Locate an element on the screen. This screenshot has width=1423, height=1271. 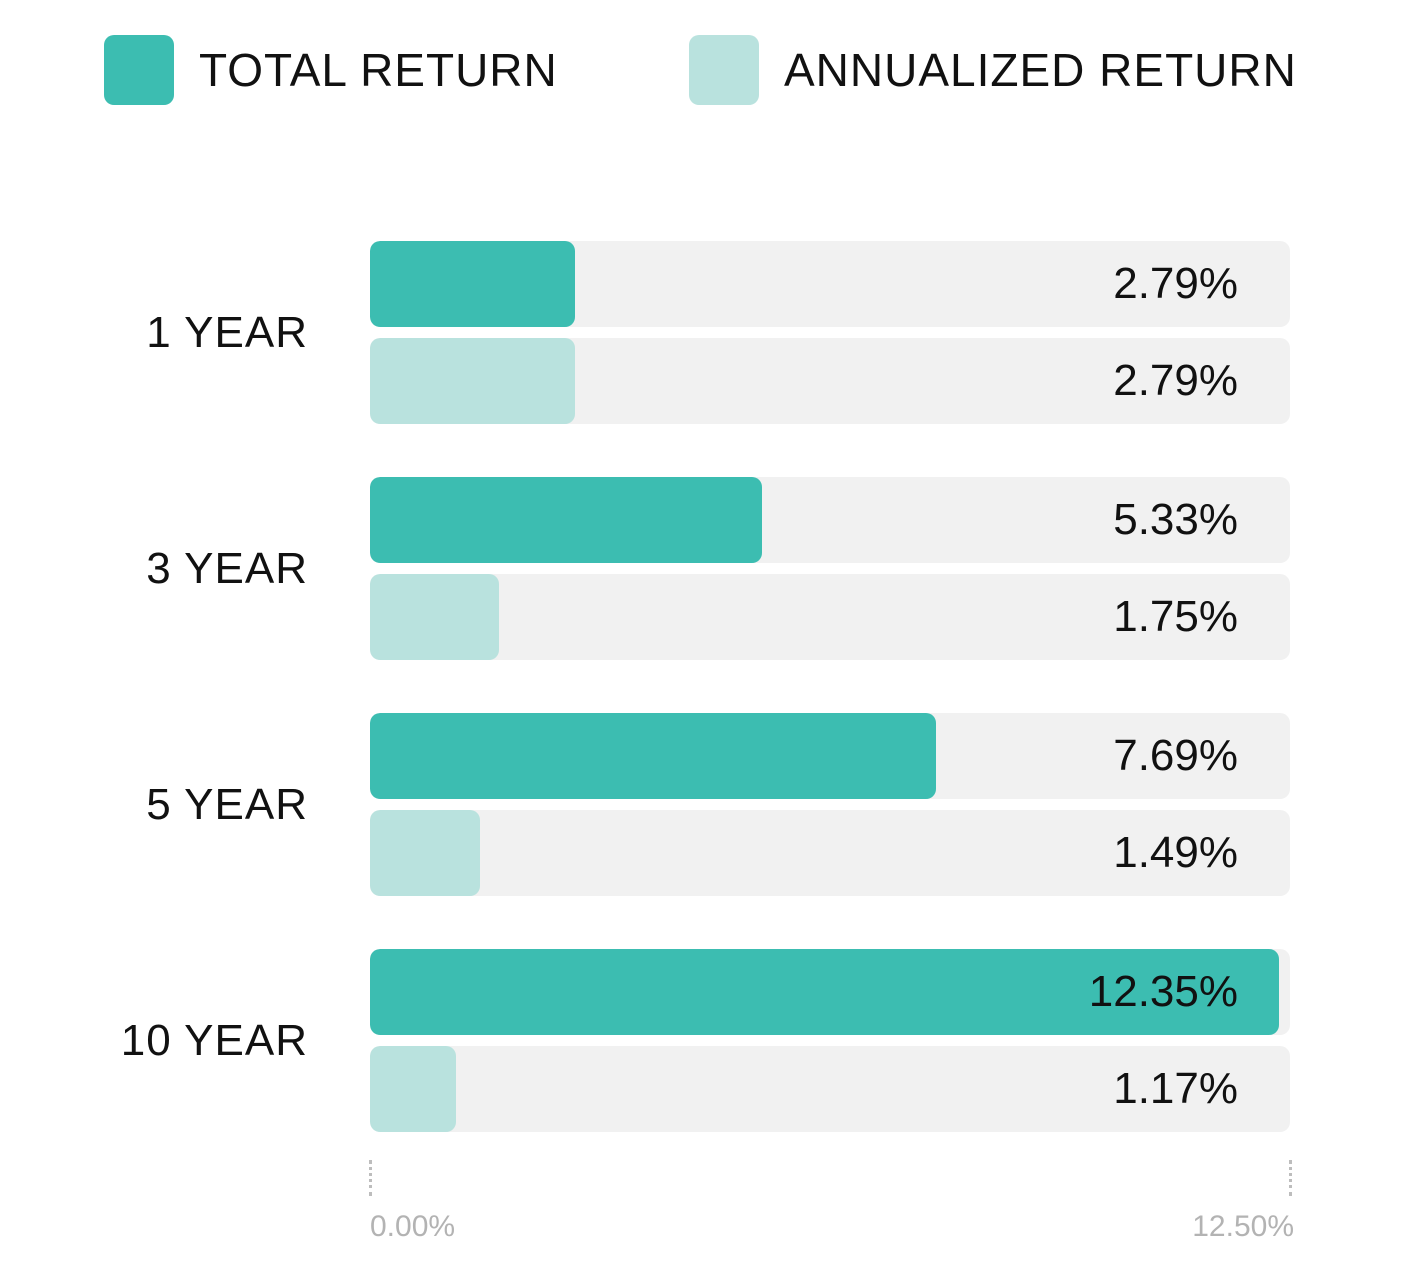
legend-item-annualized-return: ANNUALIZED RETURN is located at coordinates (993, 70).